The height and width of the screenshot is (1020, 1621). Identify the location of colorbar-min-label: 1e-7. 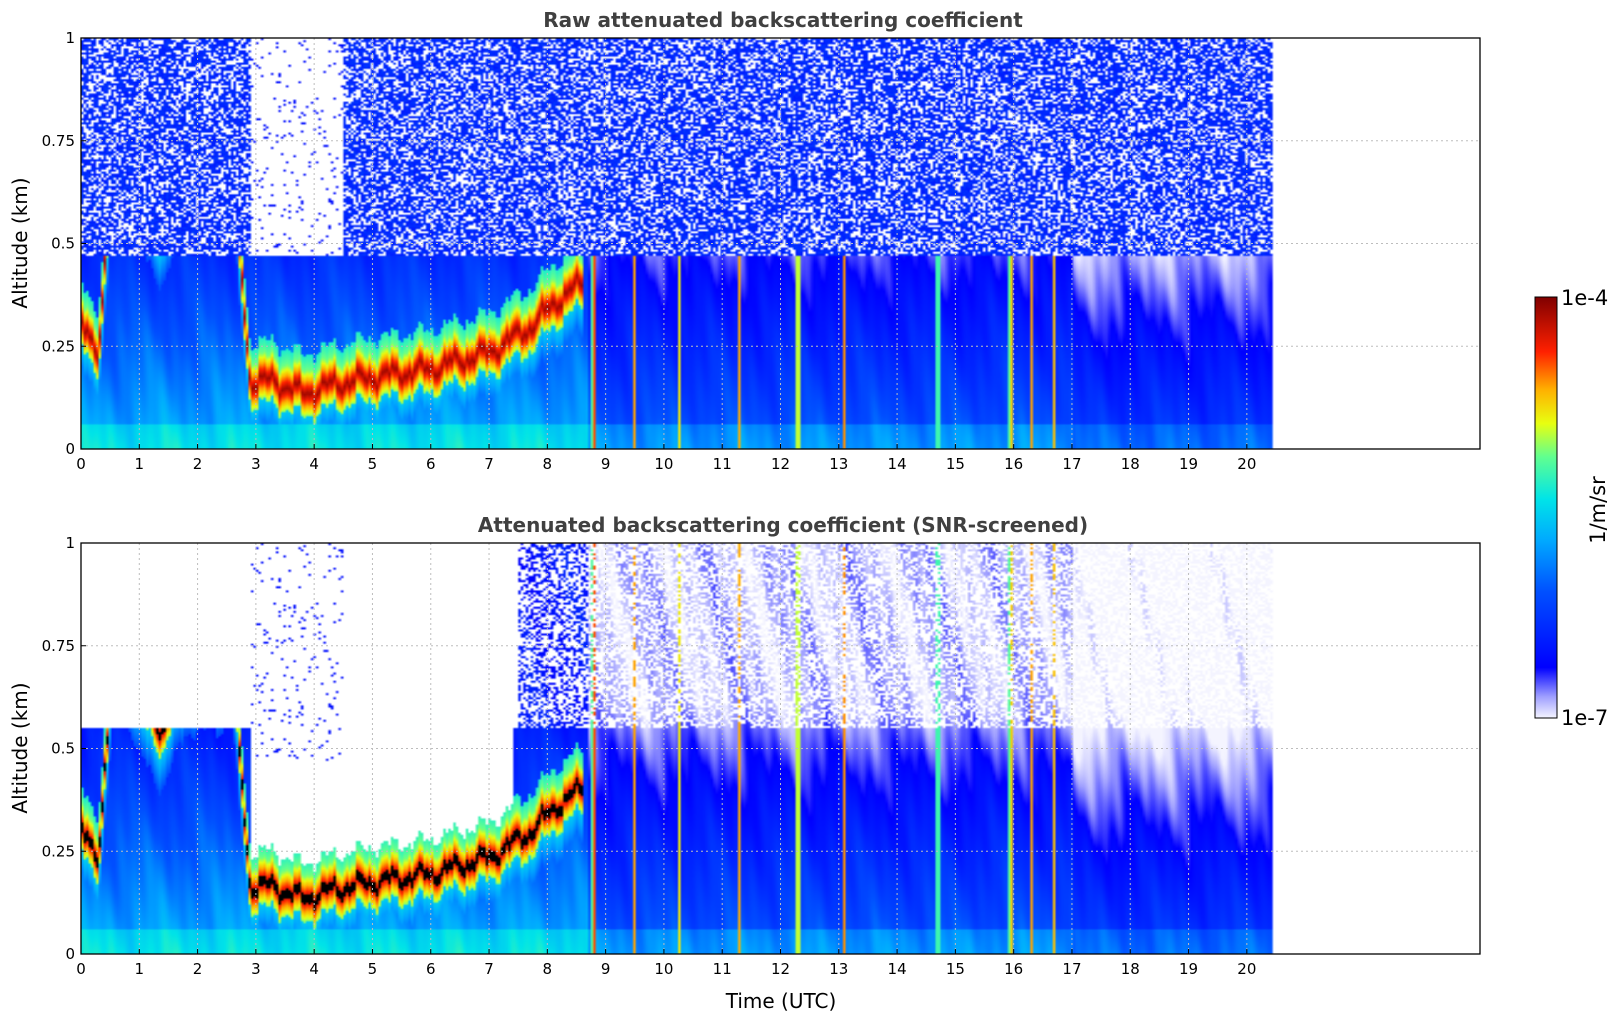
(1584, 718).